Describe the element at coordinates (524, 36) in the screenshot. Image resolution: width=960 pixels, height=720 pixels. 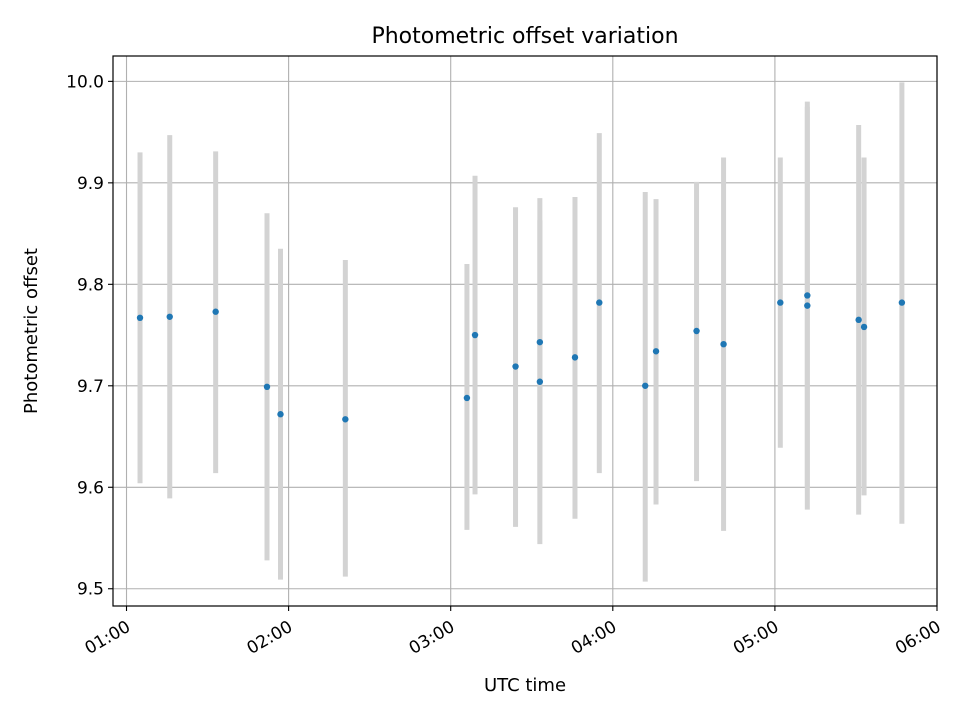
I see `chart-title: Photometric offset variation` at that location.